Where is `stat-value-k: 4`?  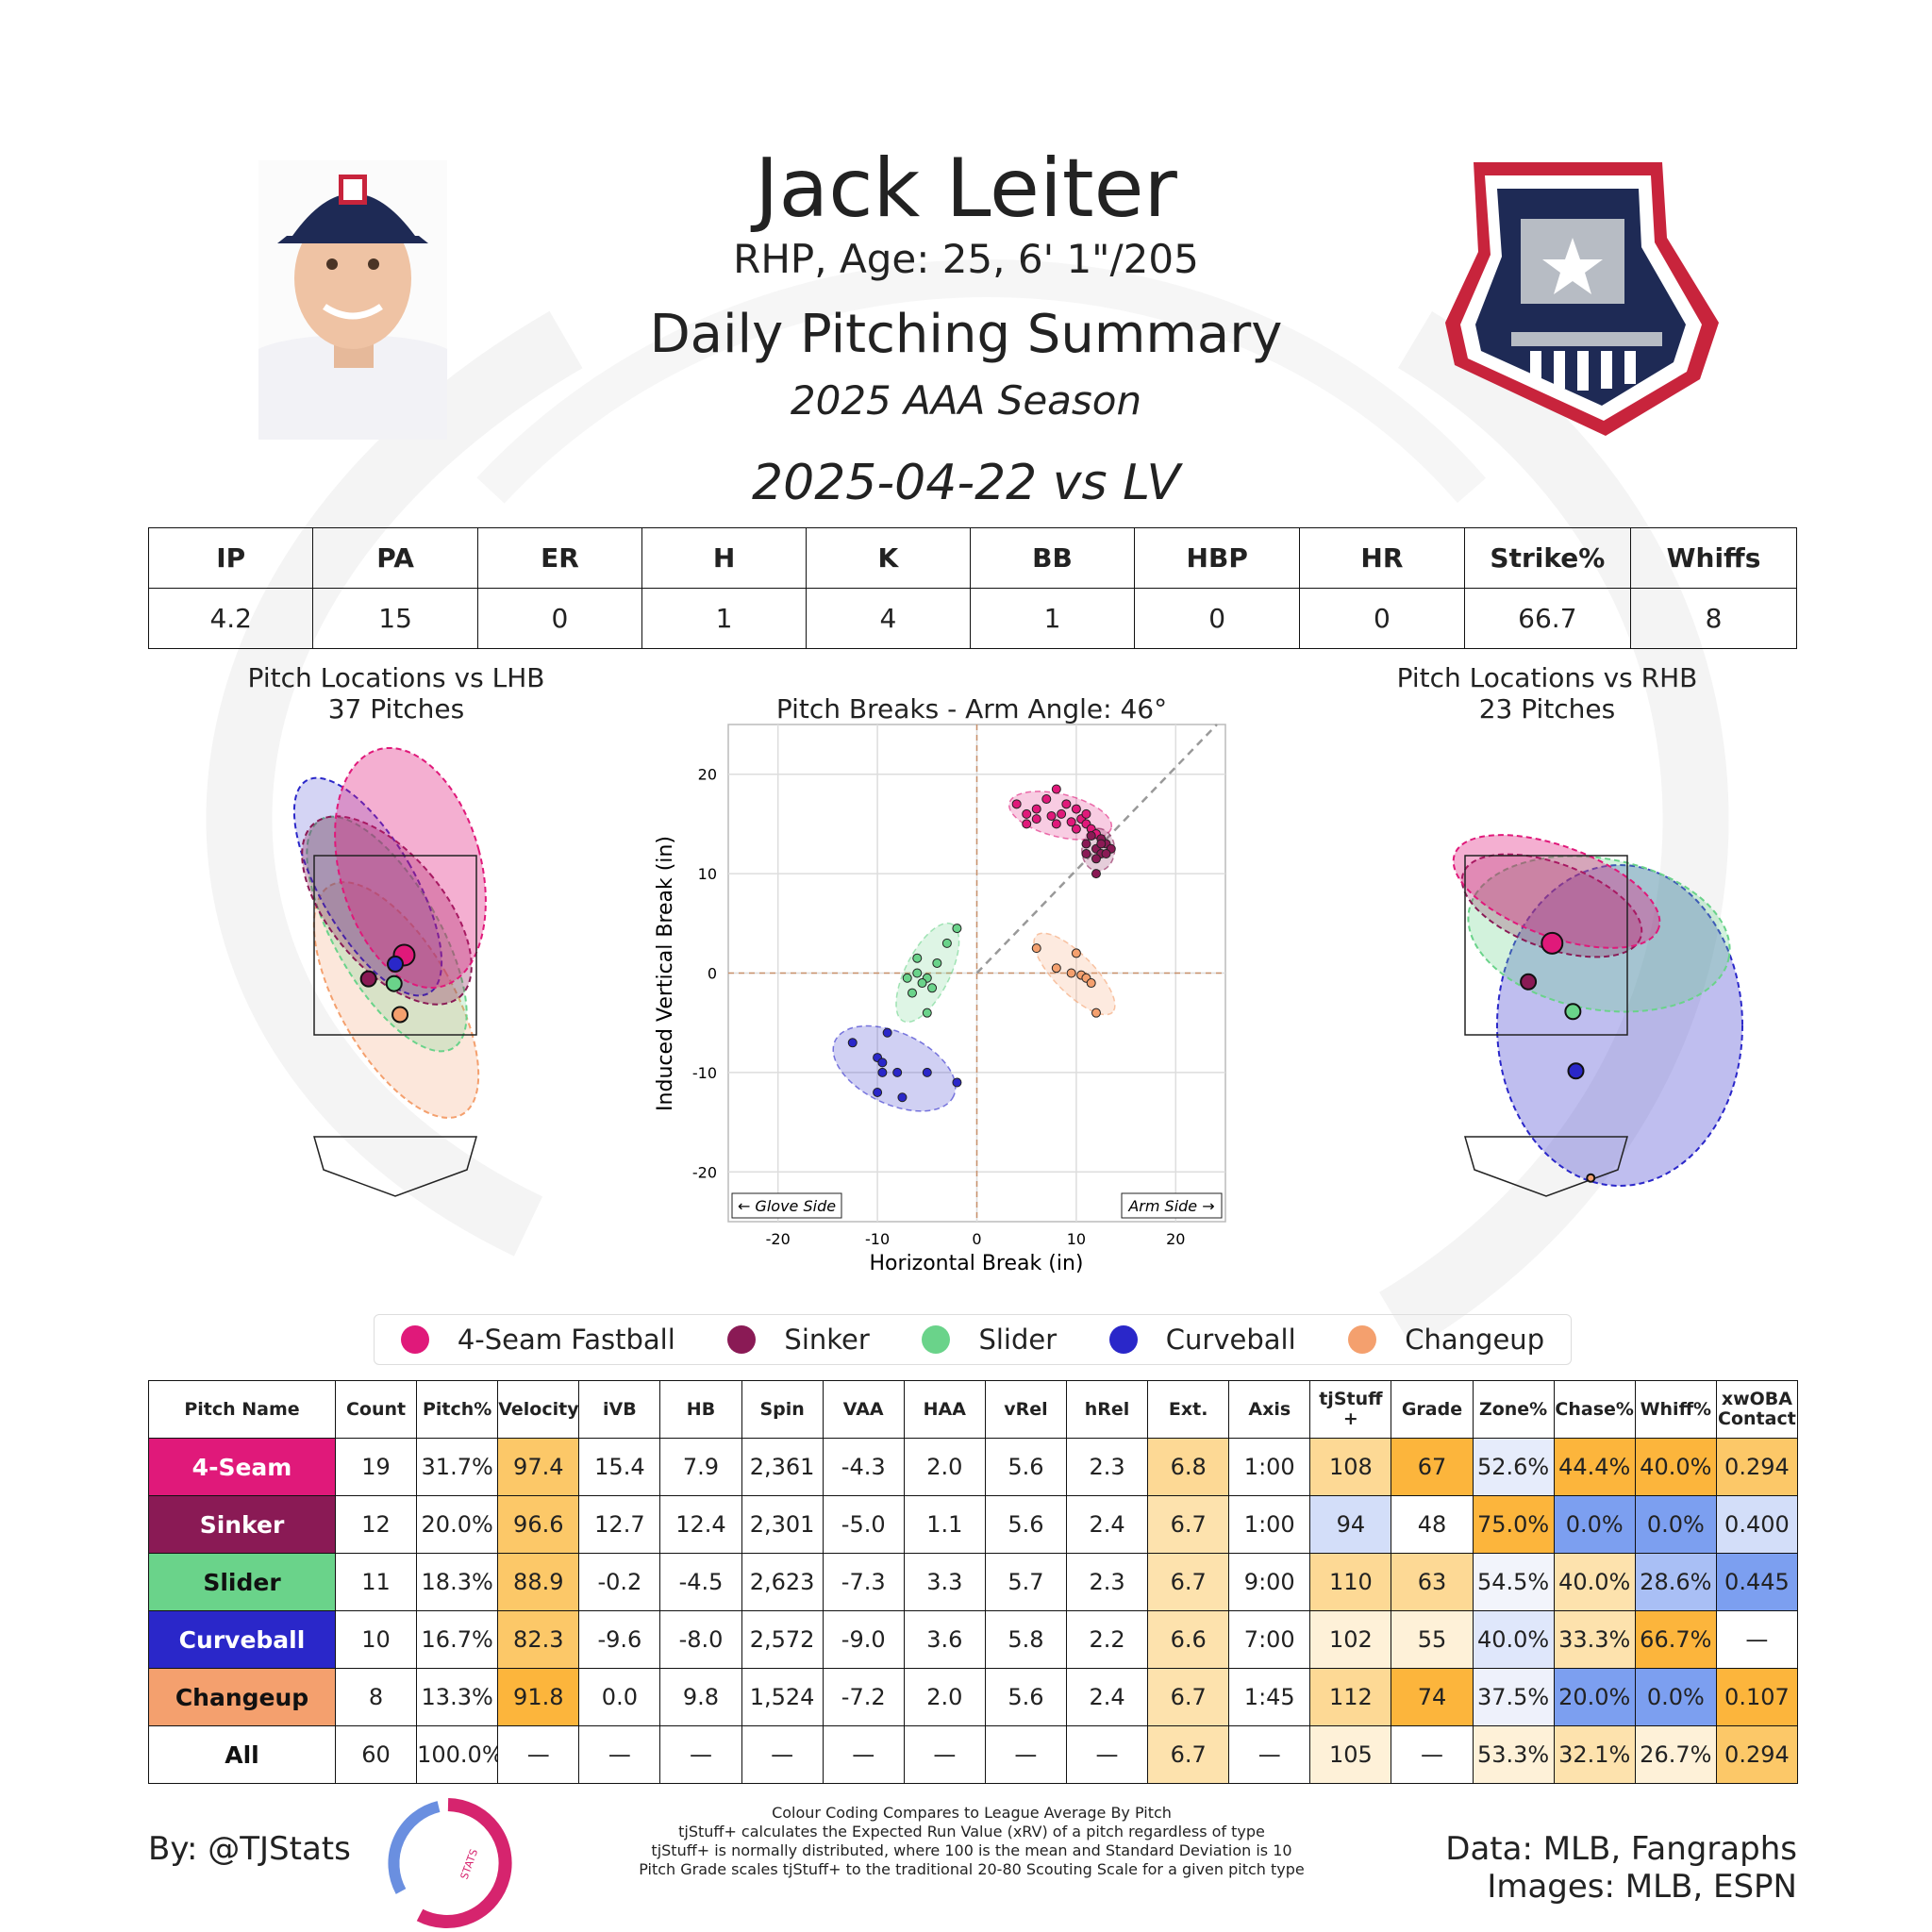
stat-value-k: 4 is located at coordinates (888, 618).